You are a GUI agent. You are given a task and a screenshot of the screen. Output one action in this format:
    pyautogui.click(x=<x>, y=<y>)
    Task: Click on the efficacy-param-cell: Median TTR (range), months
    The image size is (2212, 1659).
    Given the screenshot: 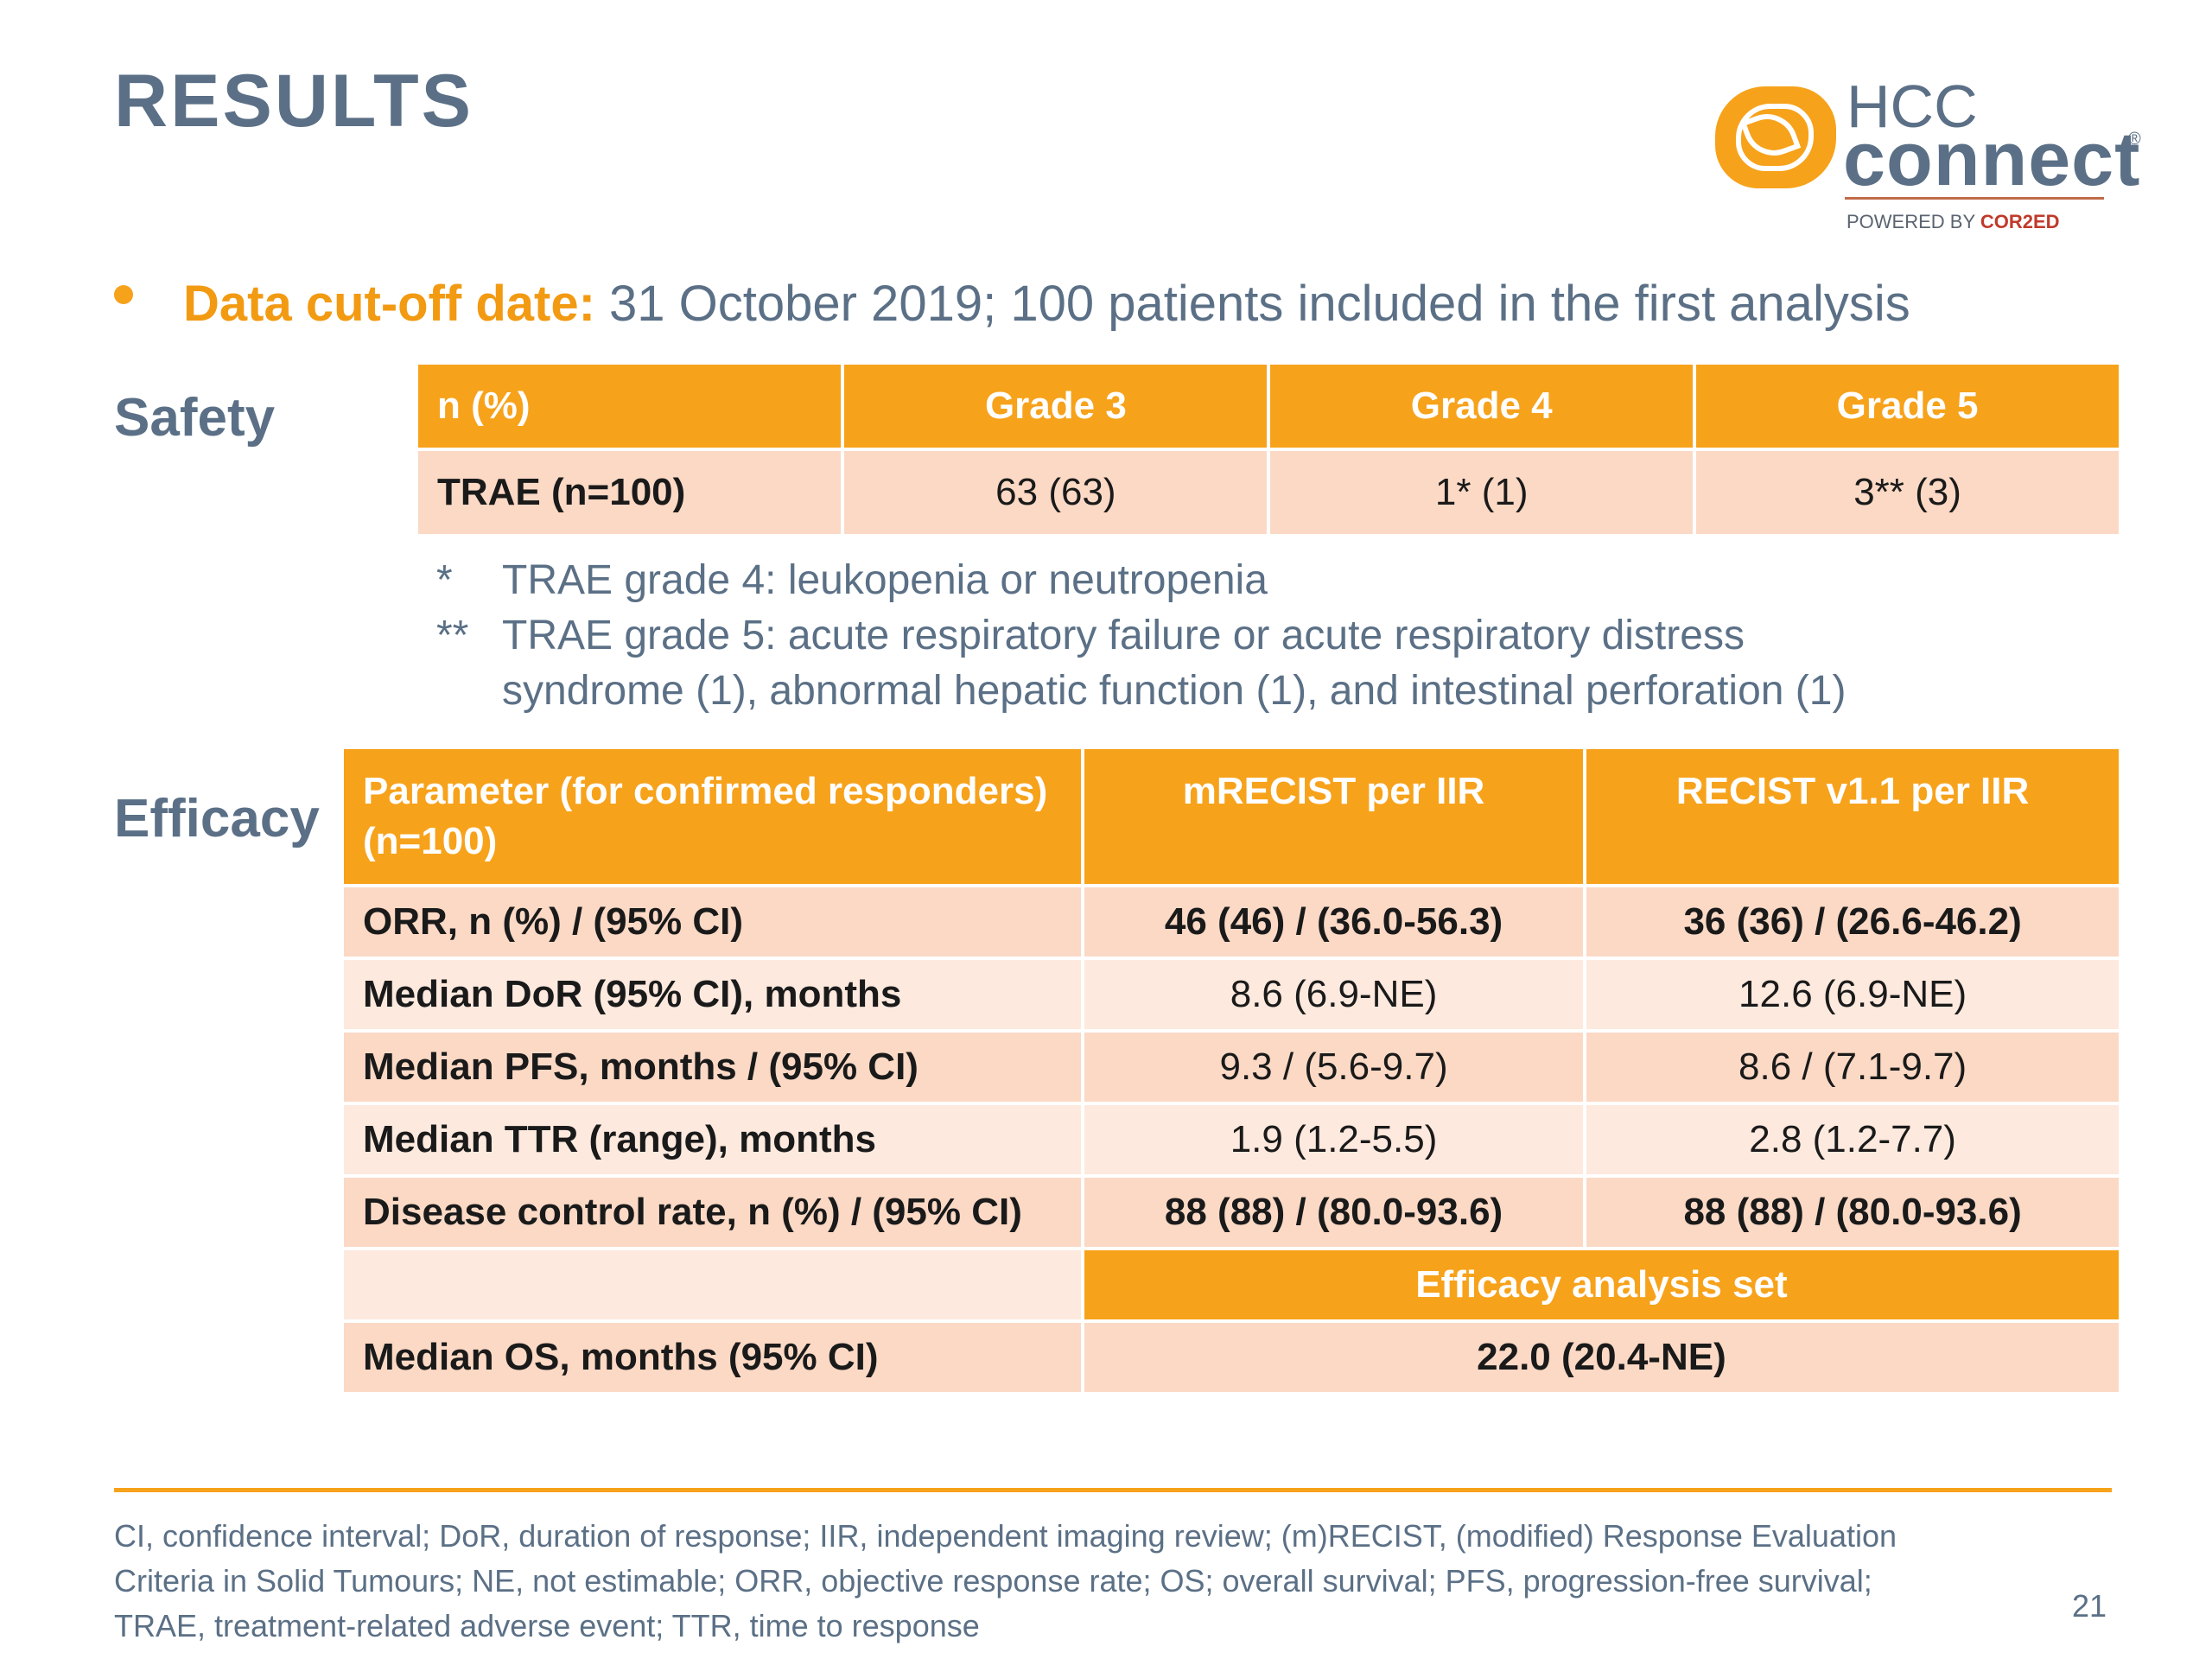 What is the action you would take?
    pyautogui.click(x=712, y=1139)
    